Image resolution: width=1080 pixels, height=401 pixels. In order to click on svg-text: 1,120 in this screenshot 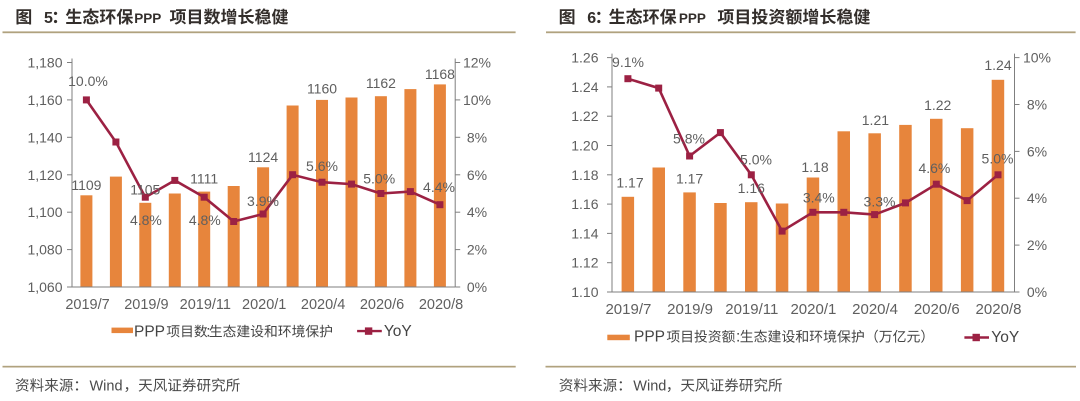, I will do `click(44, 175)`.